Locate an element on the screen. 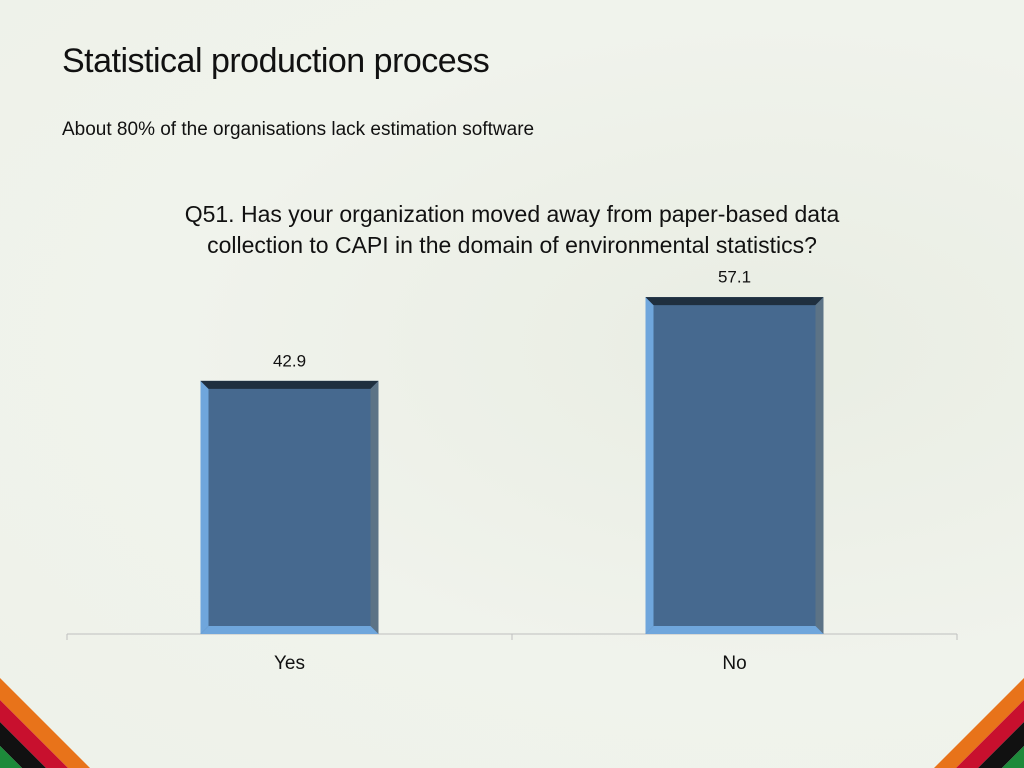 Image resolution: width=1024 pixels, height=768 pixels. corner-decoration is located at coordinates (512, 723).